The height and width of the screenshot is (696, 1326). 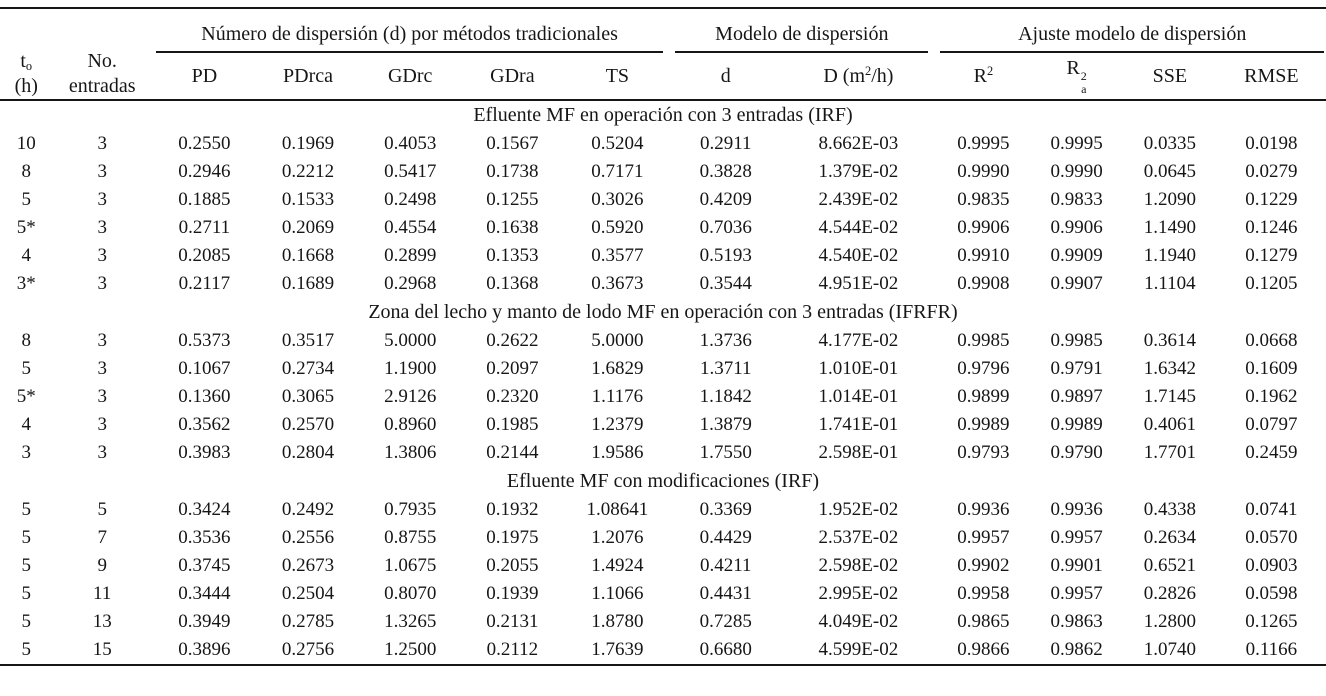 I want to click on cell: 2.598E-02, so click(x=858, y=565).